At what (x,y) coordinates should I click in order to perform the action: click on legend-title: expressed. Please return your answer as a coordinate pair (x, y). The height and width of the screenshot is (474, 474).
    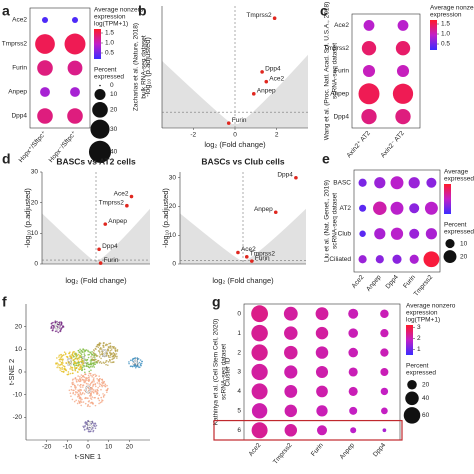
    Looking at the image, I should click on (421, 373).